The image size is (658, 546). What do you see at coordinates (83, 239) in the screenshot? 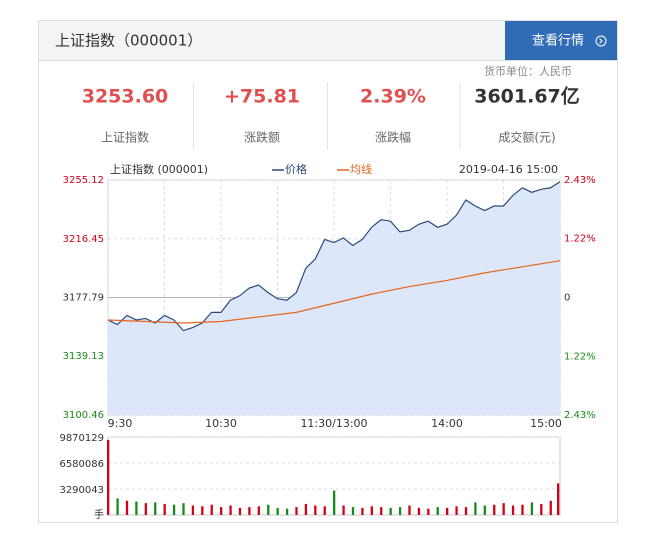
I see `y-tick-label: 3216.45` at bounding box center [83, 239].